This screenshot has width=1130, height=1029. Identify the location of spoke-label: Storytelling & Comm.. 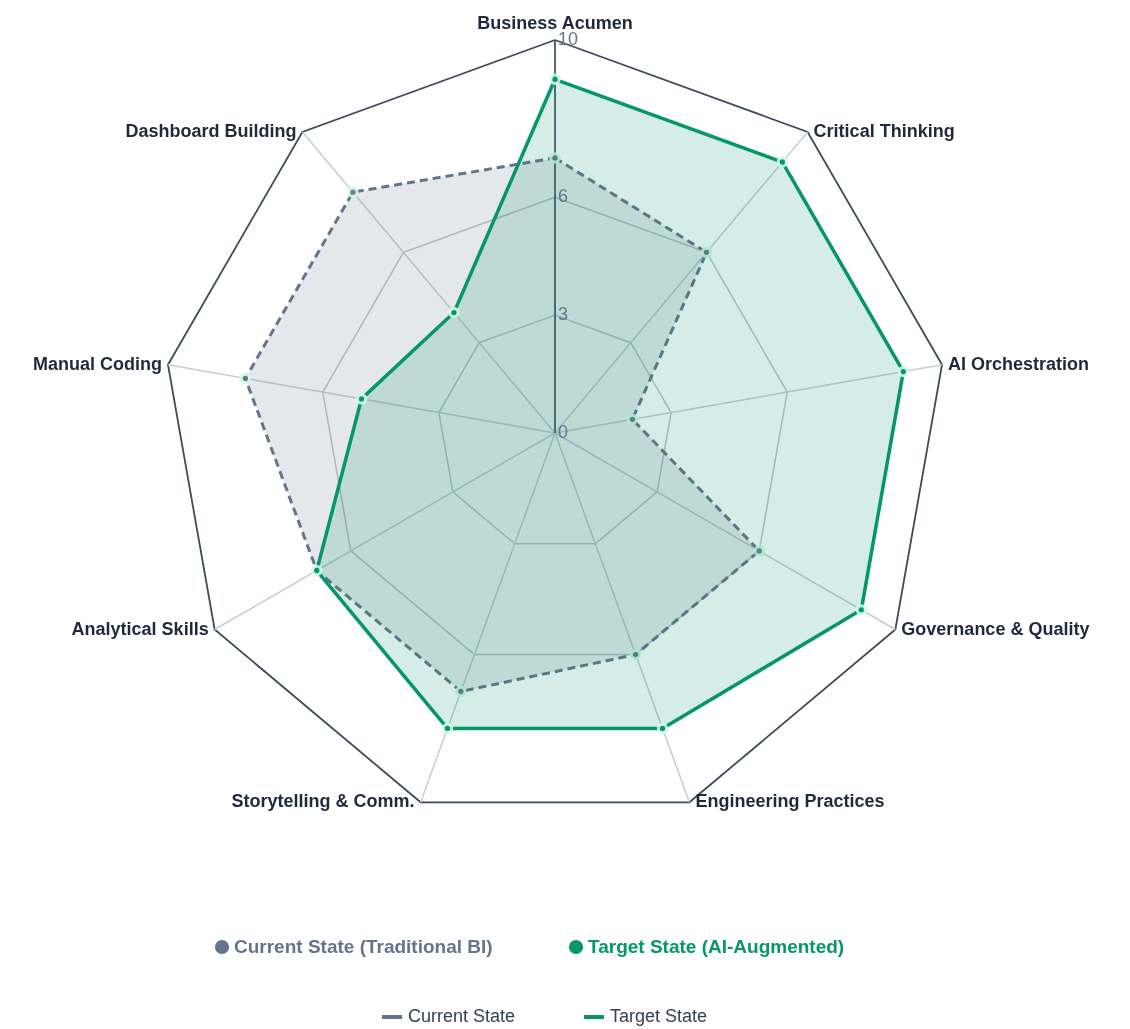
(323, 801).